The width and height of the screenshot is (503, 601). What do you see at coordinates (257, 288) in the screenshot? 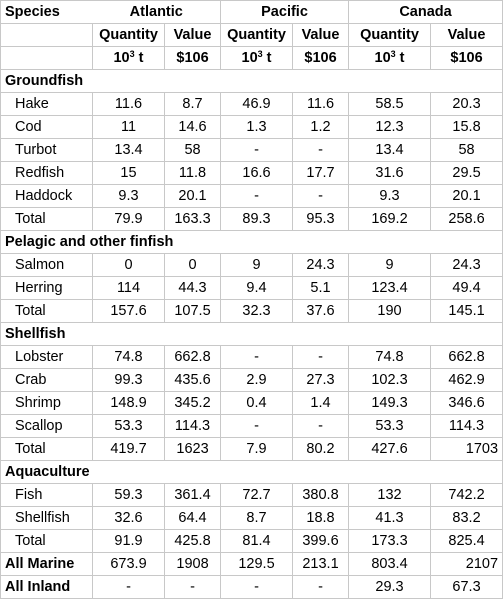
I see `table-cell: 9.4` at bounding box center [257, 288].